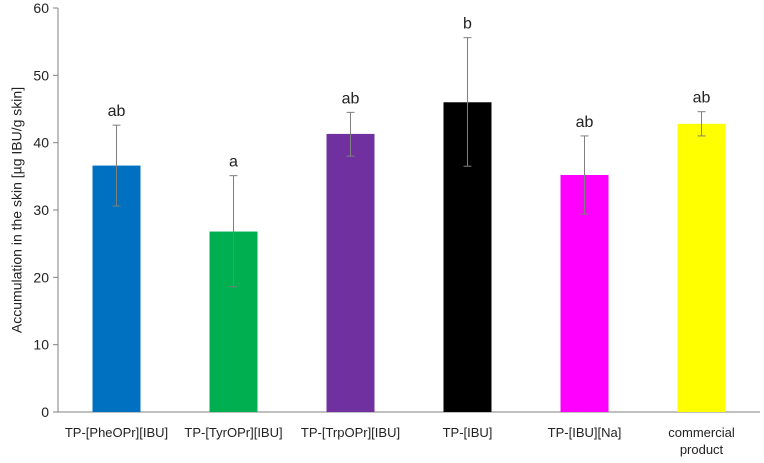  Describe the element at coordinates (116, 432) in the screenshot. I see `x-category-label: TP-[PheOPr][IBU]` at that location.